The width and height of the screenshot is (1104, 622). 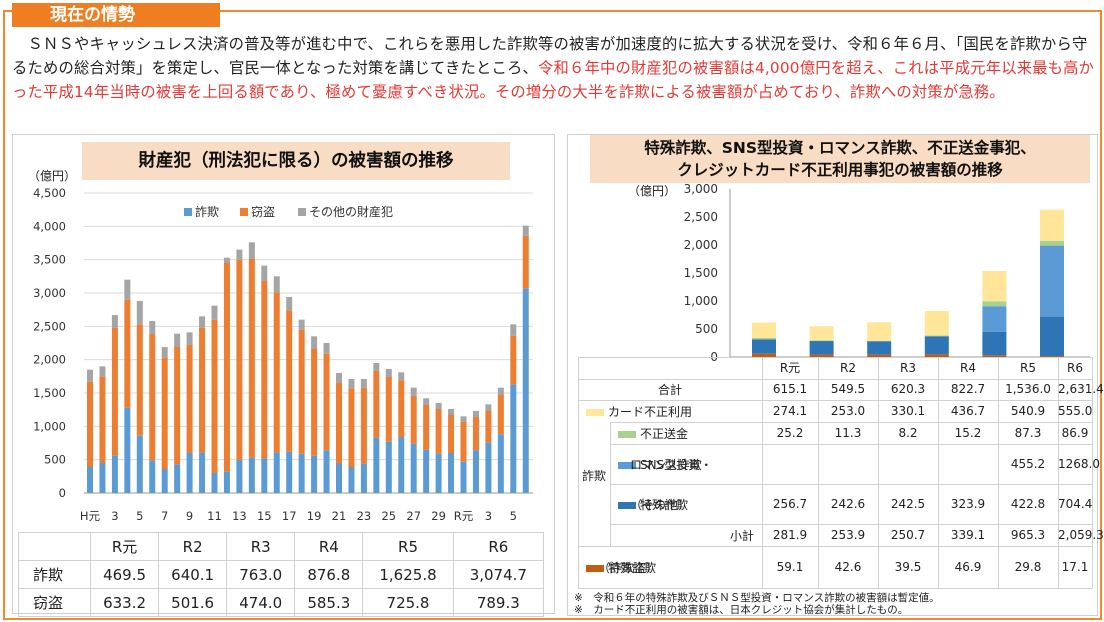 I want to click on table-row: R元 R2 R3 R4 R5 R6, so click(x=281, y=546).